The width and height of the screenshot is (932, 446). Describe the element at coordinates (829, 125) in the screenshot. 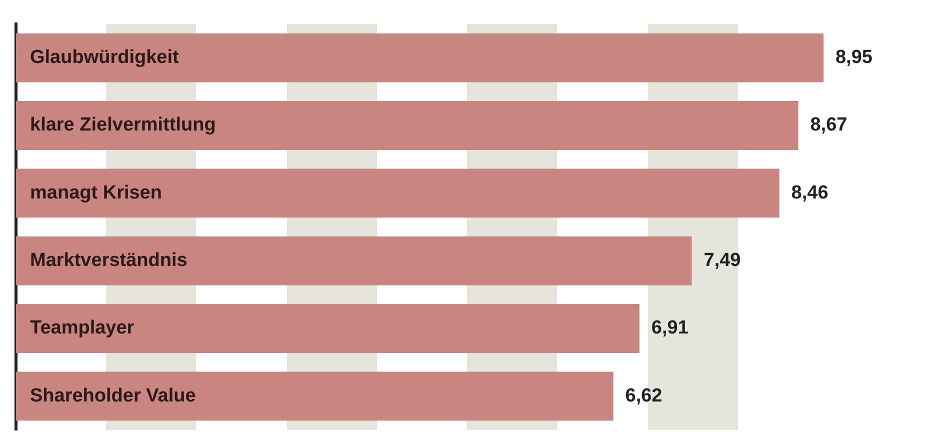

I see `data-label: 8,67` at that location.